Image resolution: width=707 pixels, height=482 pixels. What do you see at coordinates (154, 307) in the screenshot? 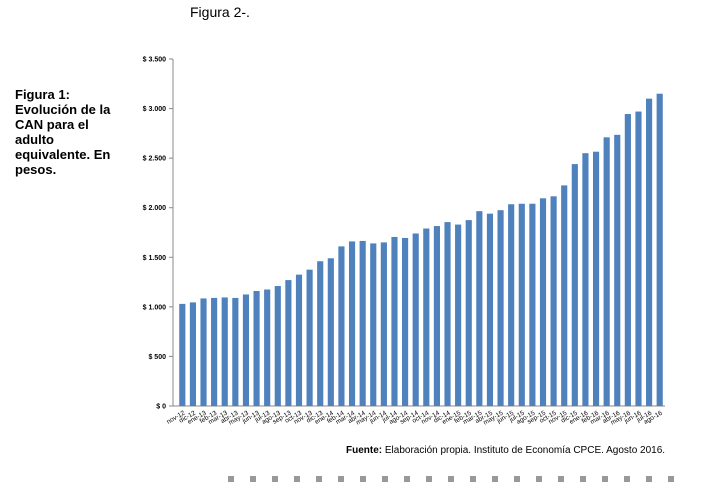
I see `y-tick-label: $ 1.000` at bounding box center [154, 307].